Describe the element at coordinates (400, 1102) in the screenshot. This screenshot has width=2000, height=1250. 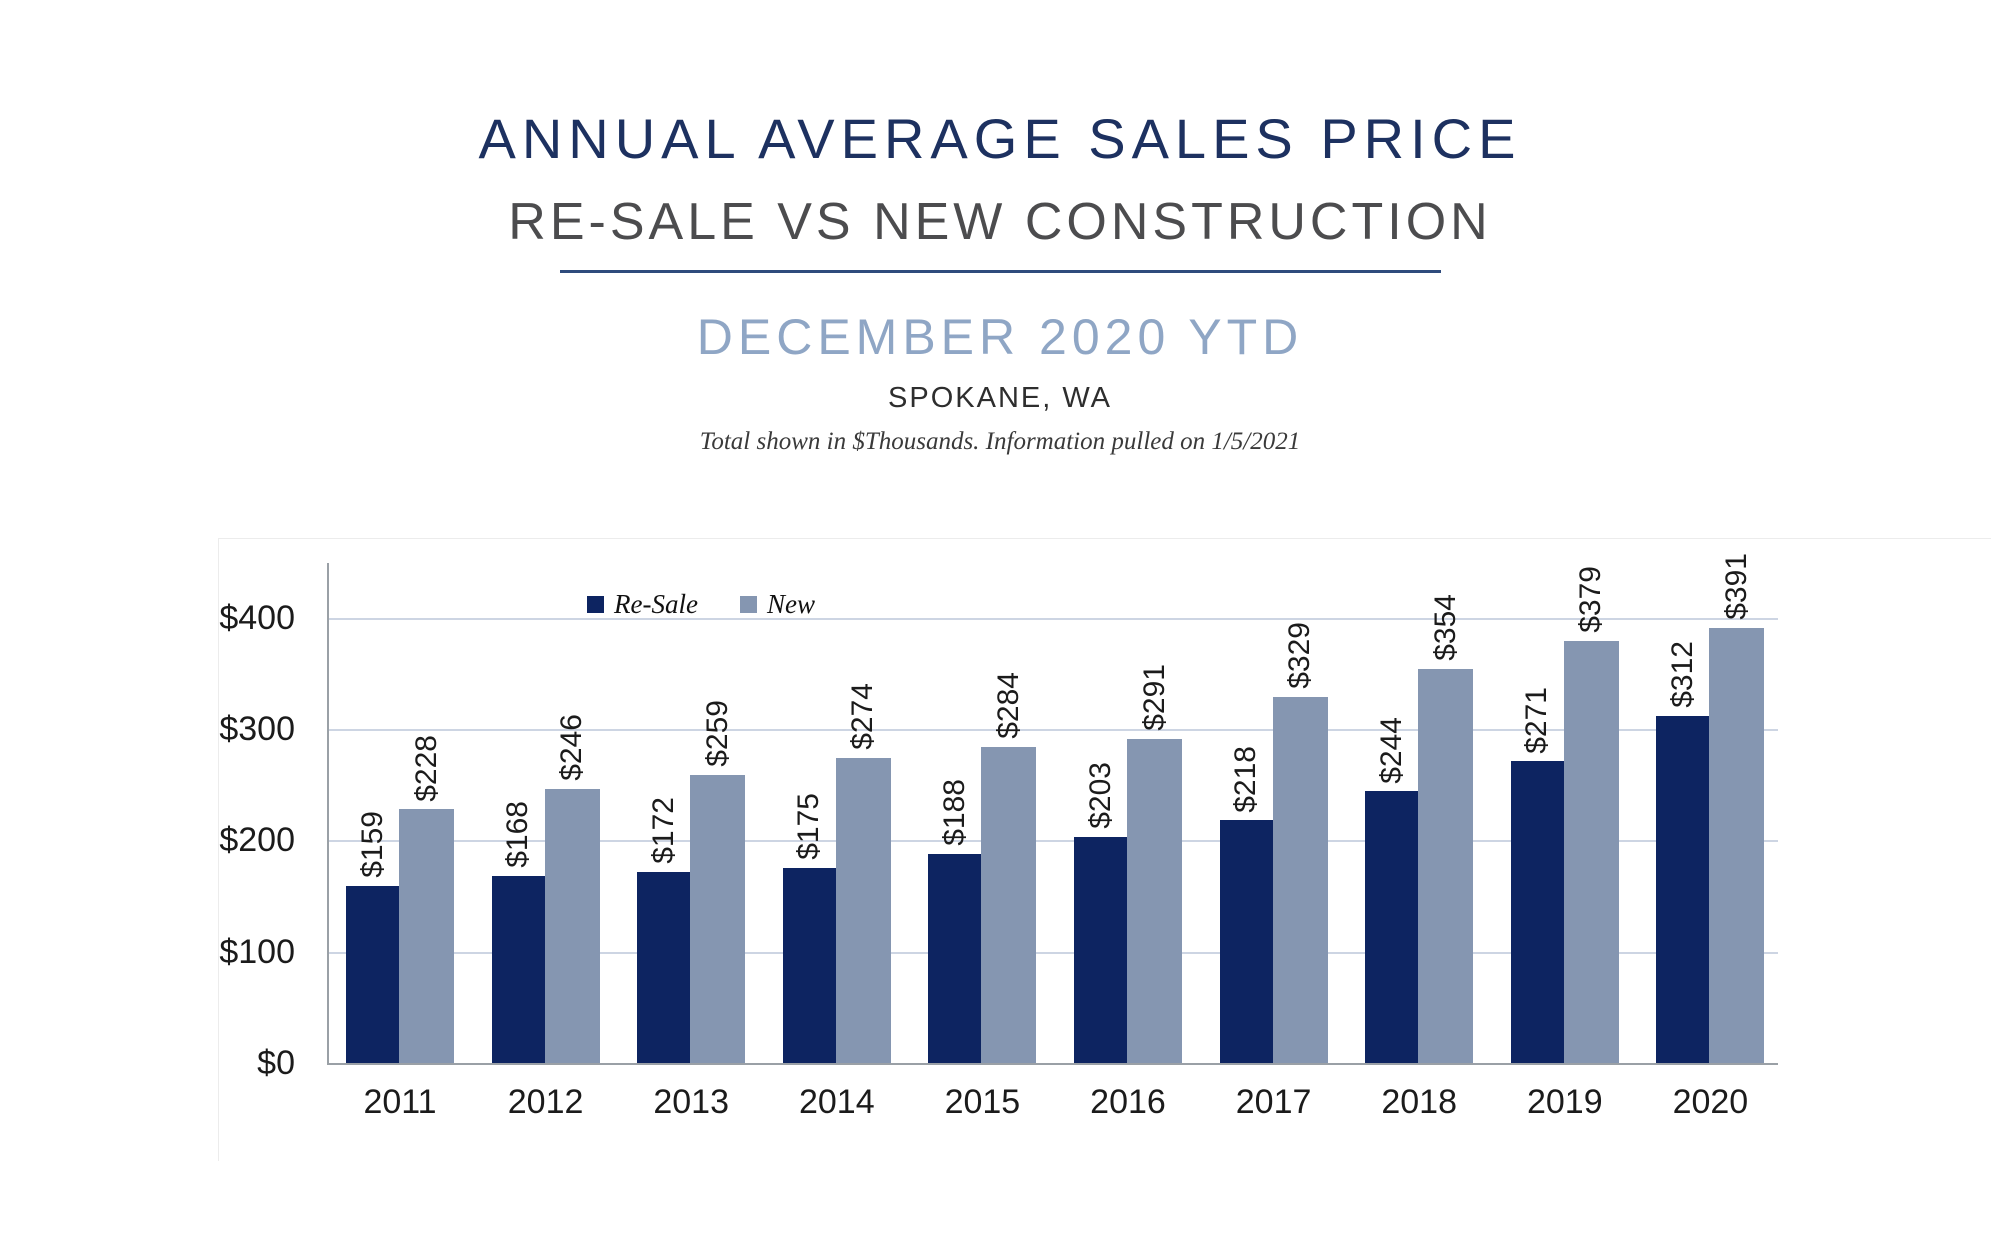
I see `x-axis-label-2011: 2011` at that location.